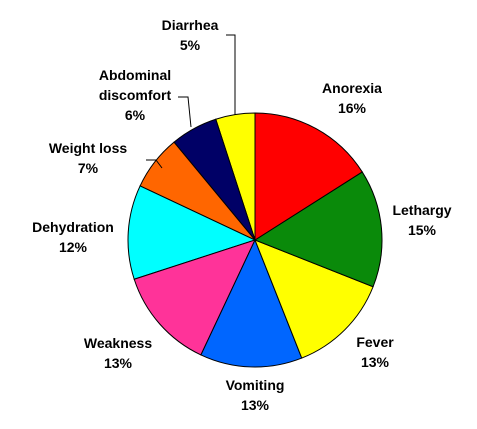  Describe the element at coordinates (255, 395) in the screenshot. I see `slice-label: Vomiting 13%` at that location.